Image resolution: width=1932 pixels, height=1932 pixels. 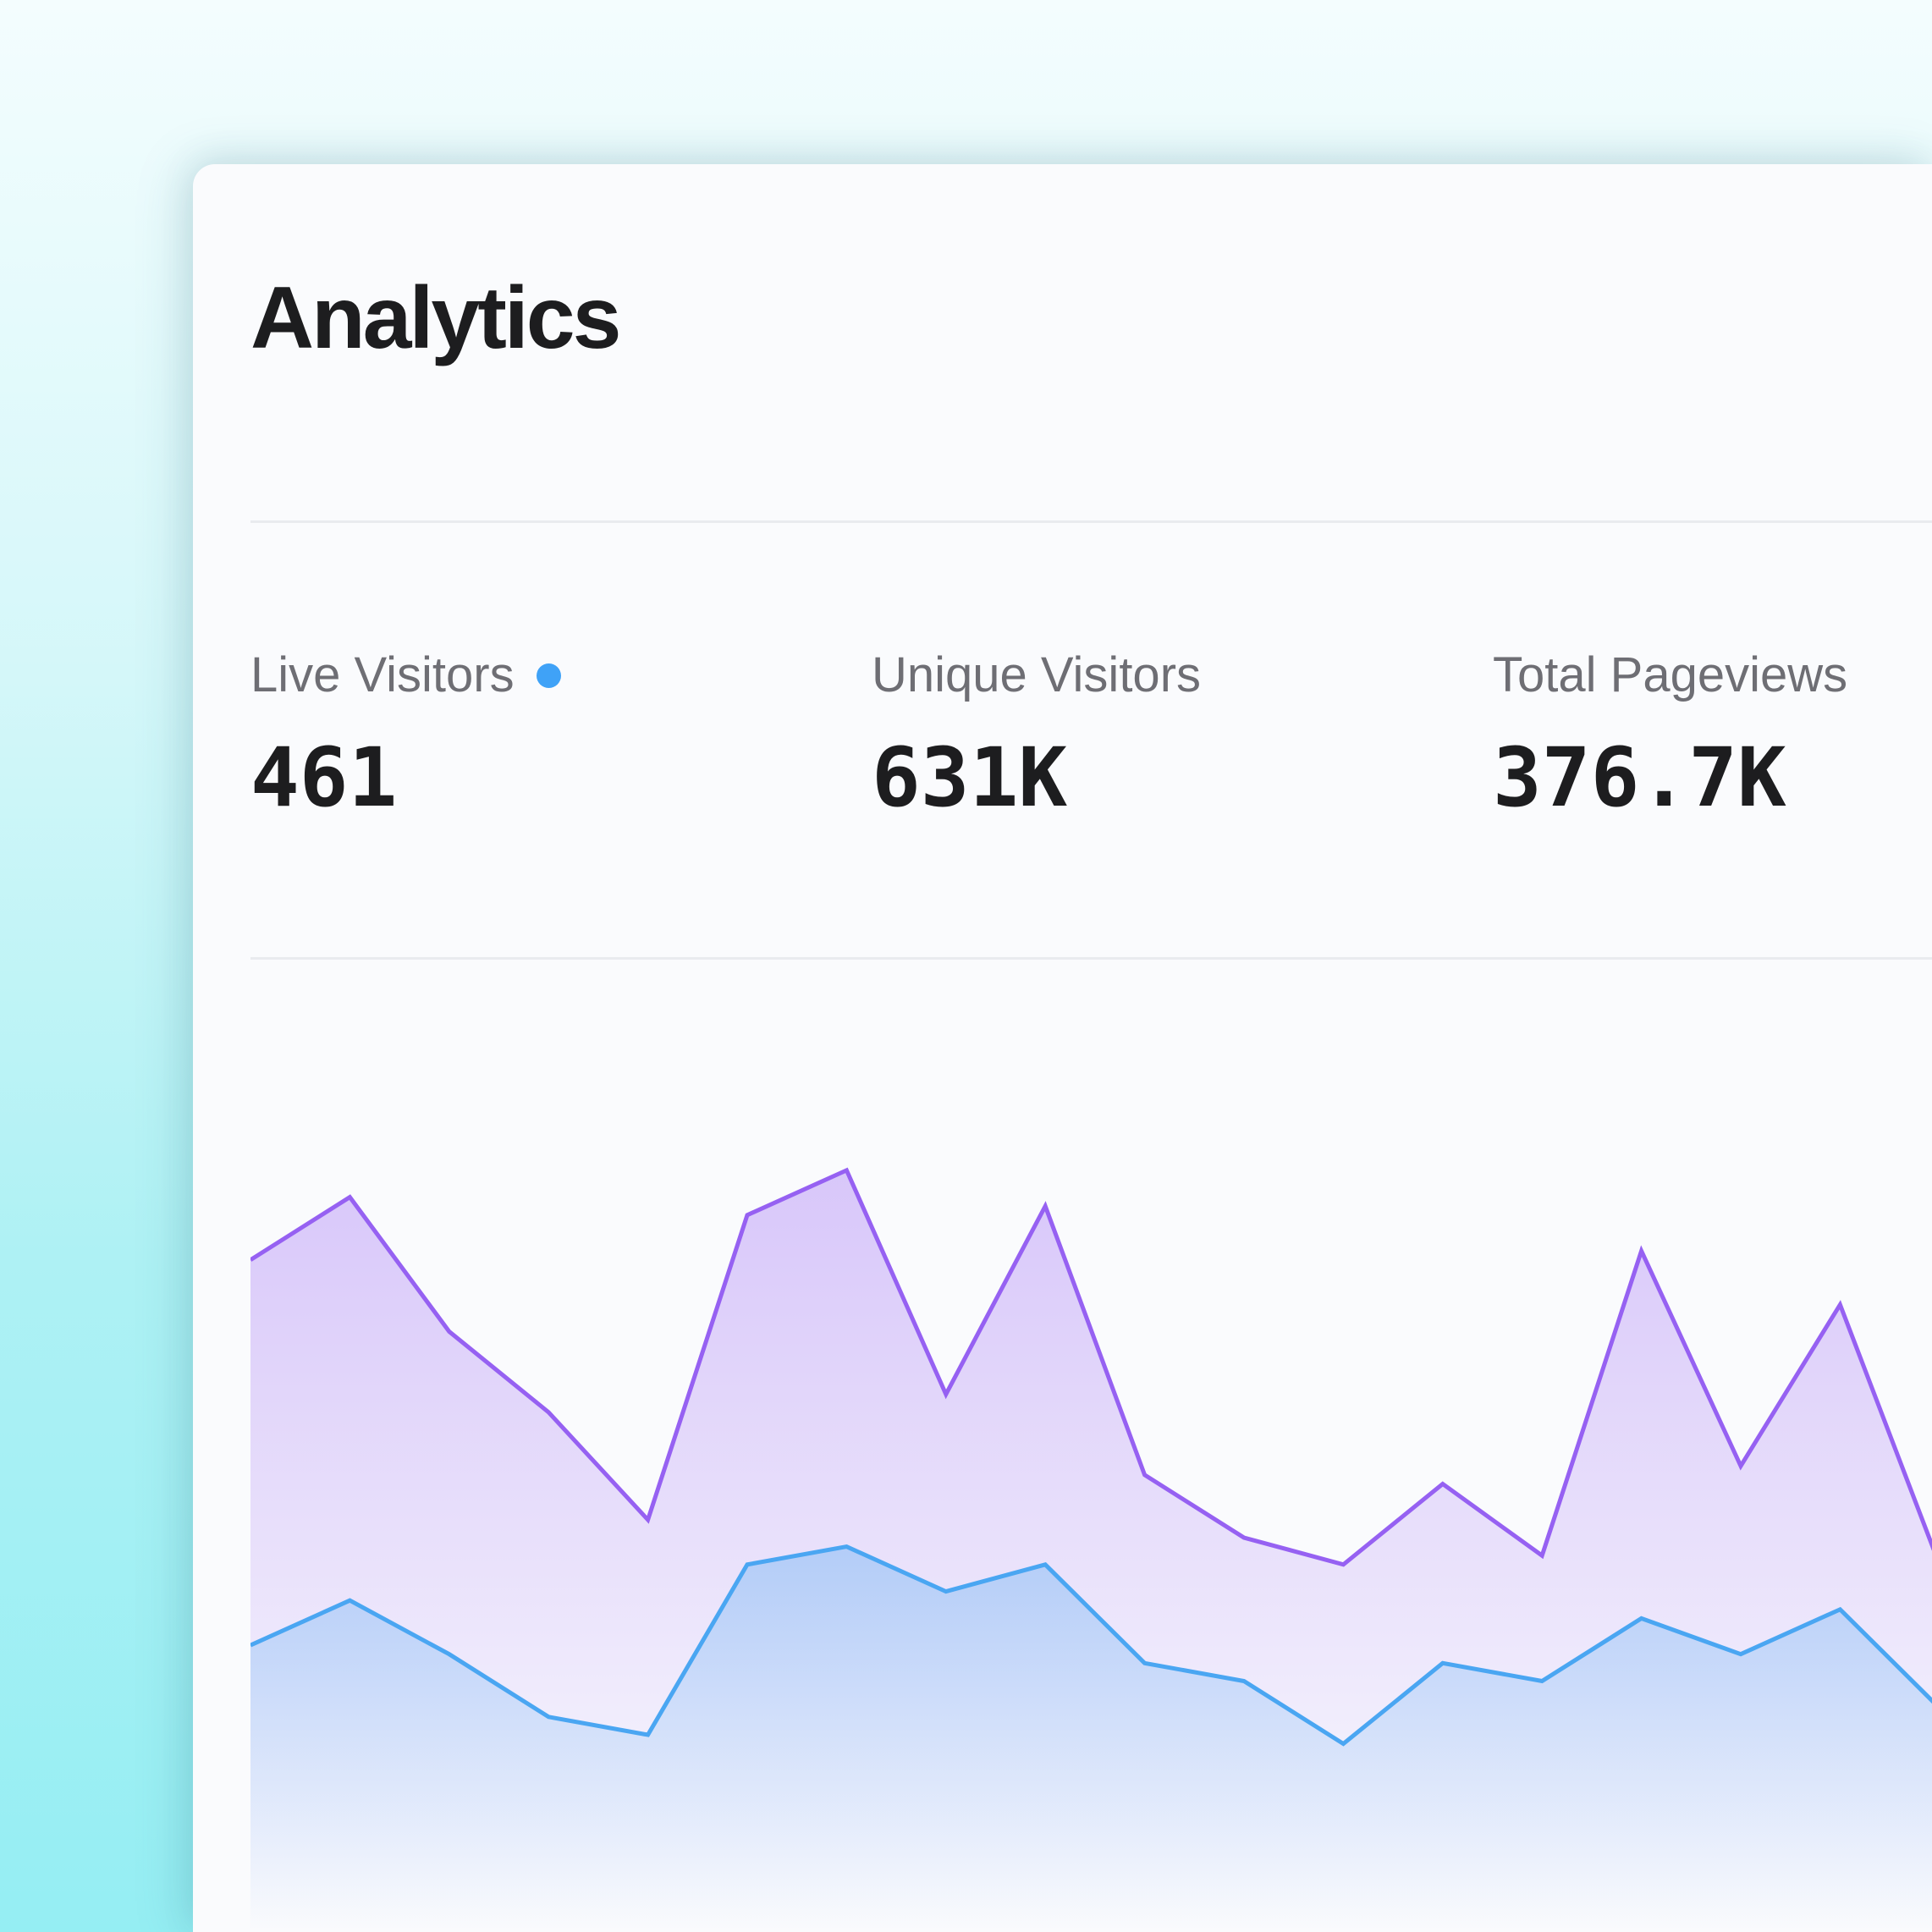 I want to click on stat-total-pageviews: Total Pageviews 376.7K, so click(x=1670, y=736).